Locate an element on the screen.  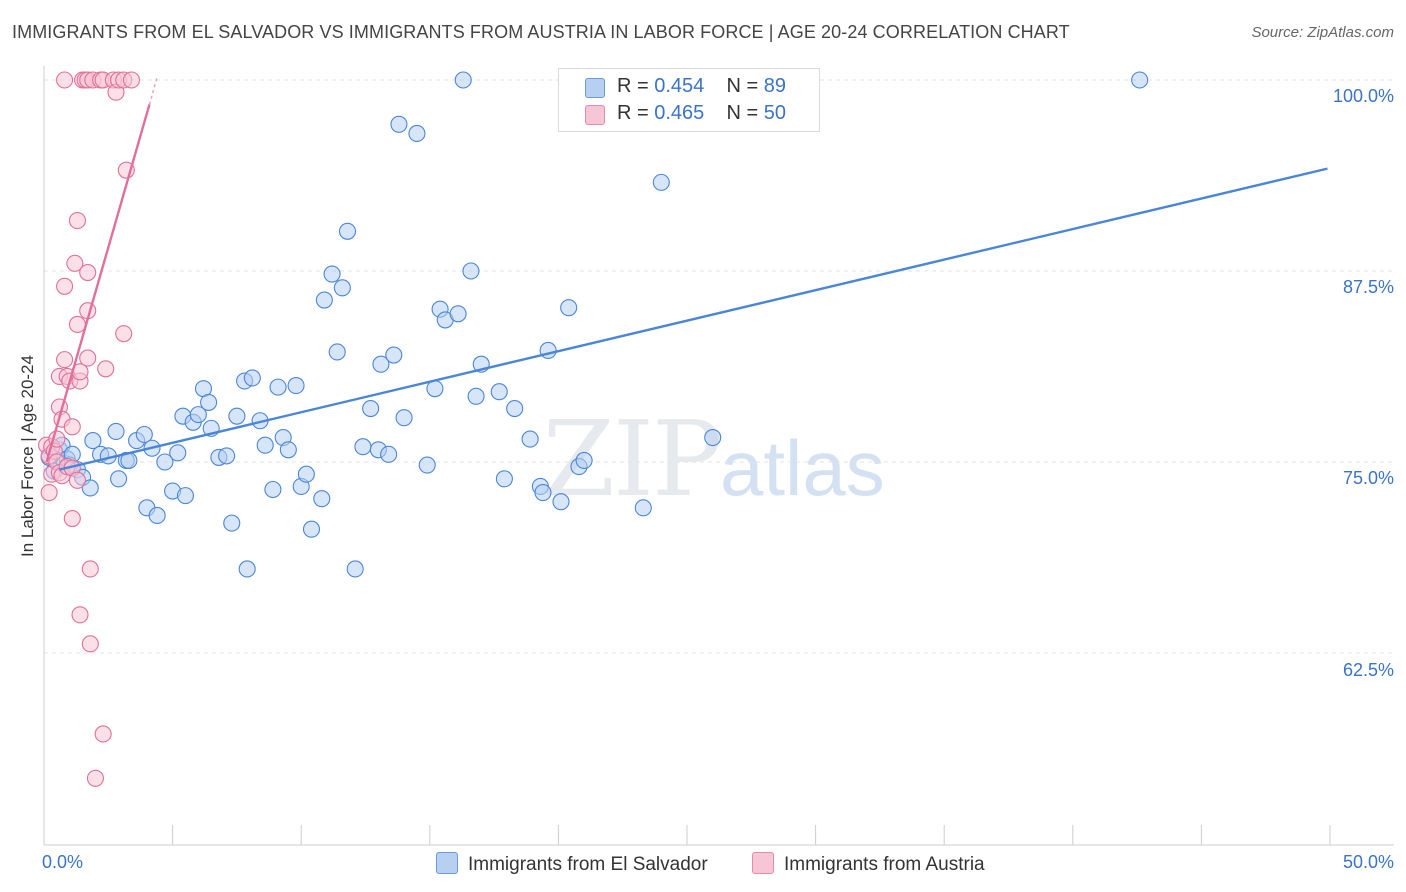
y-tick-62-5: 62.5% is located at coordinates (1368, 670).